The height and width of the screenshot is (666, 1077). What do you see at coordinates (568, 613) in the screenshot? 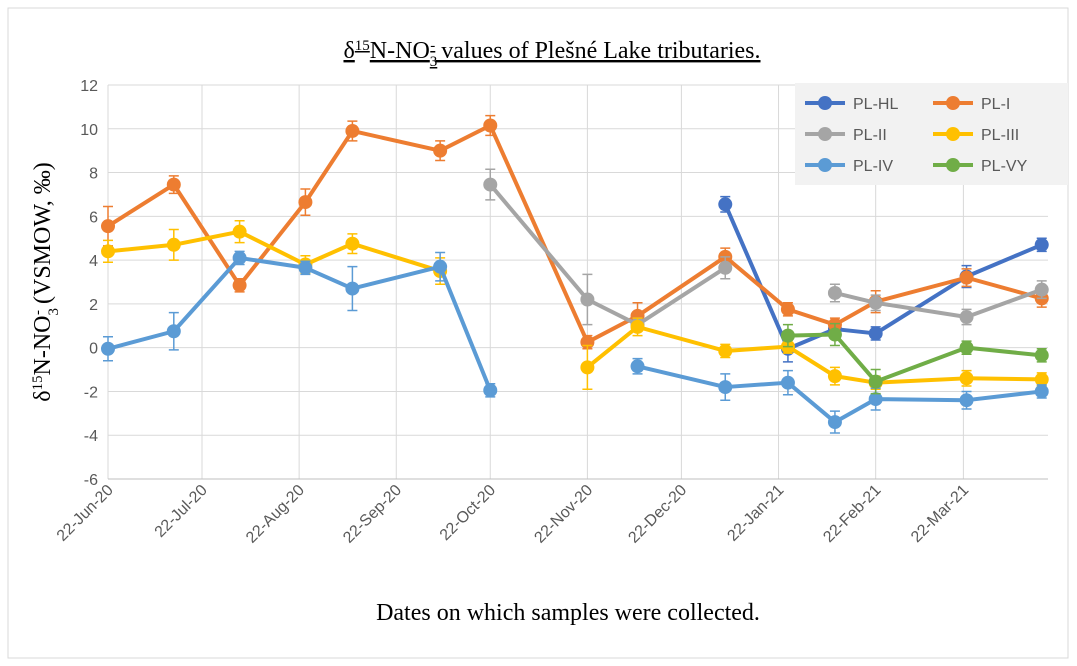
I see `x-axis-label: Dates on which samples were collected.` at bounding box center [568, 613].